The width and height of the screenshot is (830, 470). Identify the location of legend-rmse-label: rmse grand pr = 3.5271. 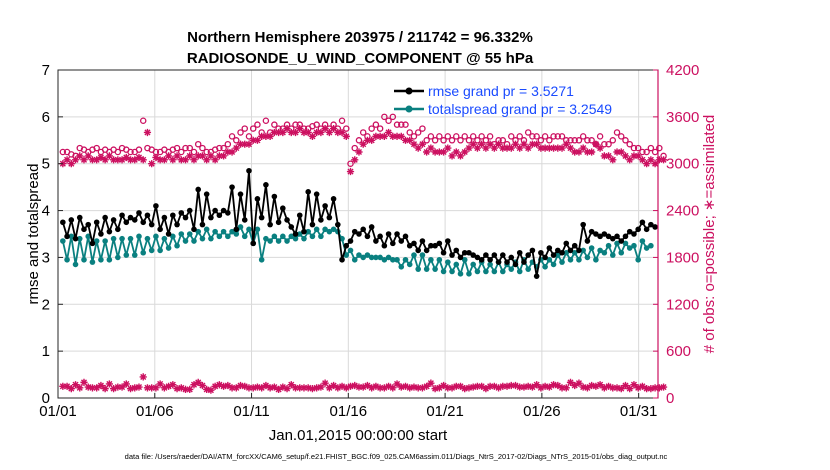
(501, 91).